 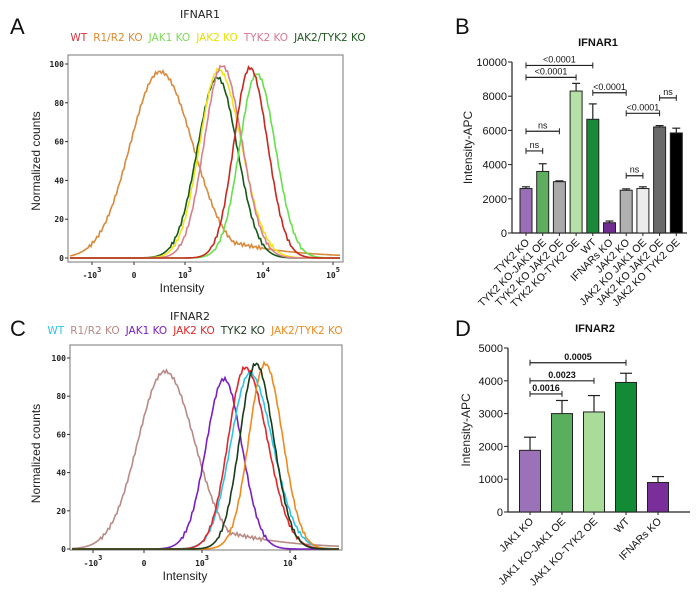 I want to click on legend-entry: TYK2 KO, so click(x=242, y=331).